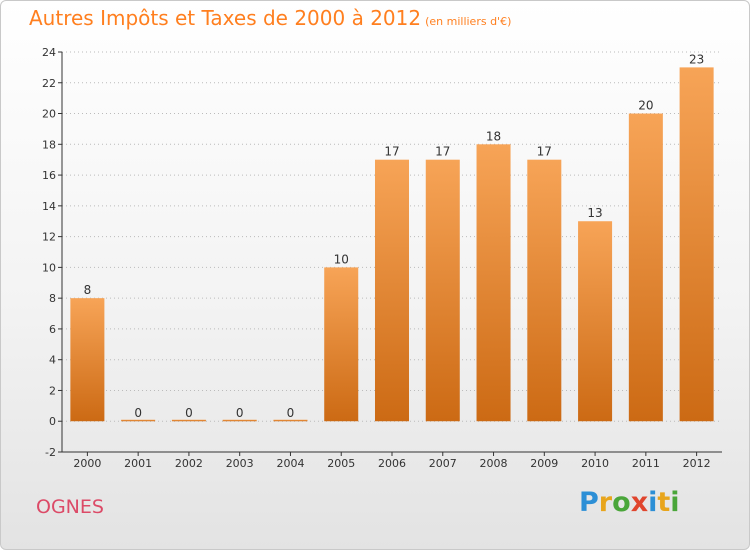 The width and height of the screenshot is (750, 550). Describe the element at coordinates (341, 463) in the screenshot. I see `x-tick-label: 2005` at that location.